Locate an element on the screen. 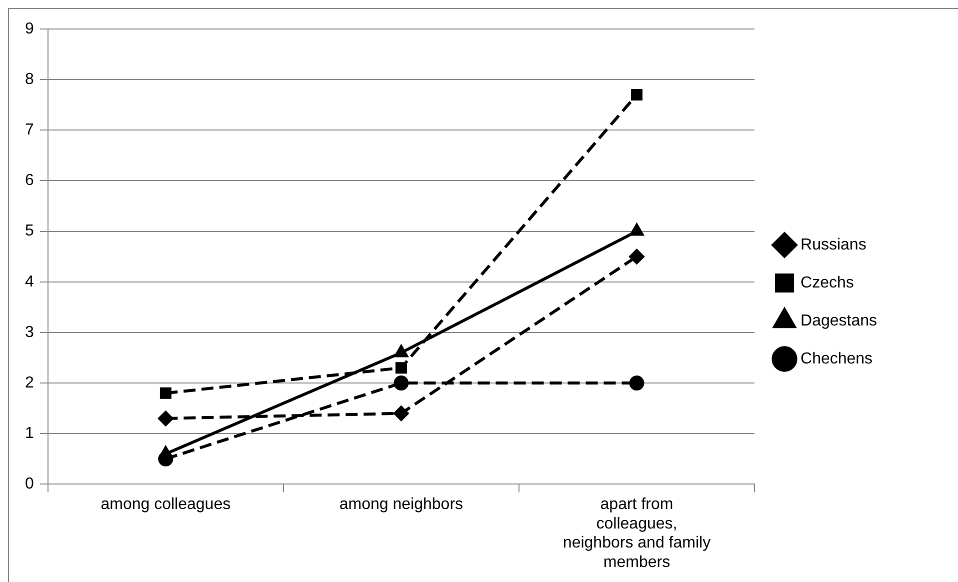 This screenshot has width=958, height=582. y-tick-label: 3 is located at coordinates (29, 332).